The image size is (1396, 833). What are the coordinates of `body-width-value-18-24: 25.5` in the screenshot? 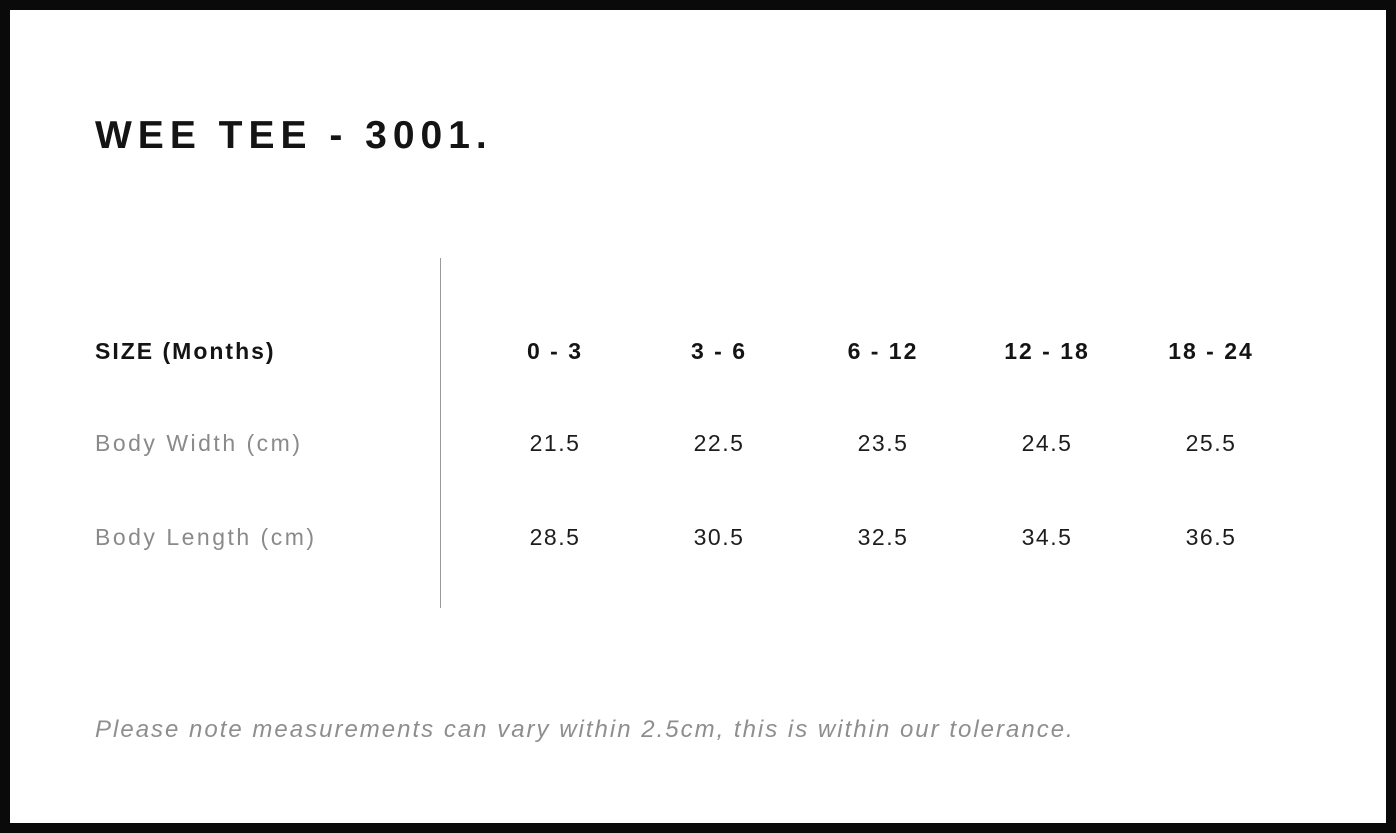 It's located at (1211, 442).